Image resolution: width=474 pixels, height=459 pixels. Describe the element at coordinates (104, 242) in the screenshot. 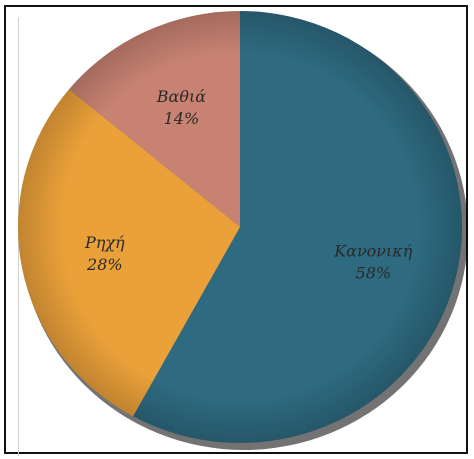

I see `slice-label-2: Ρηχή` at that location.